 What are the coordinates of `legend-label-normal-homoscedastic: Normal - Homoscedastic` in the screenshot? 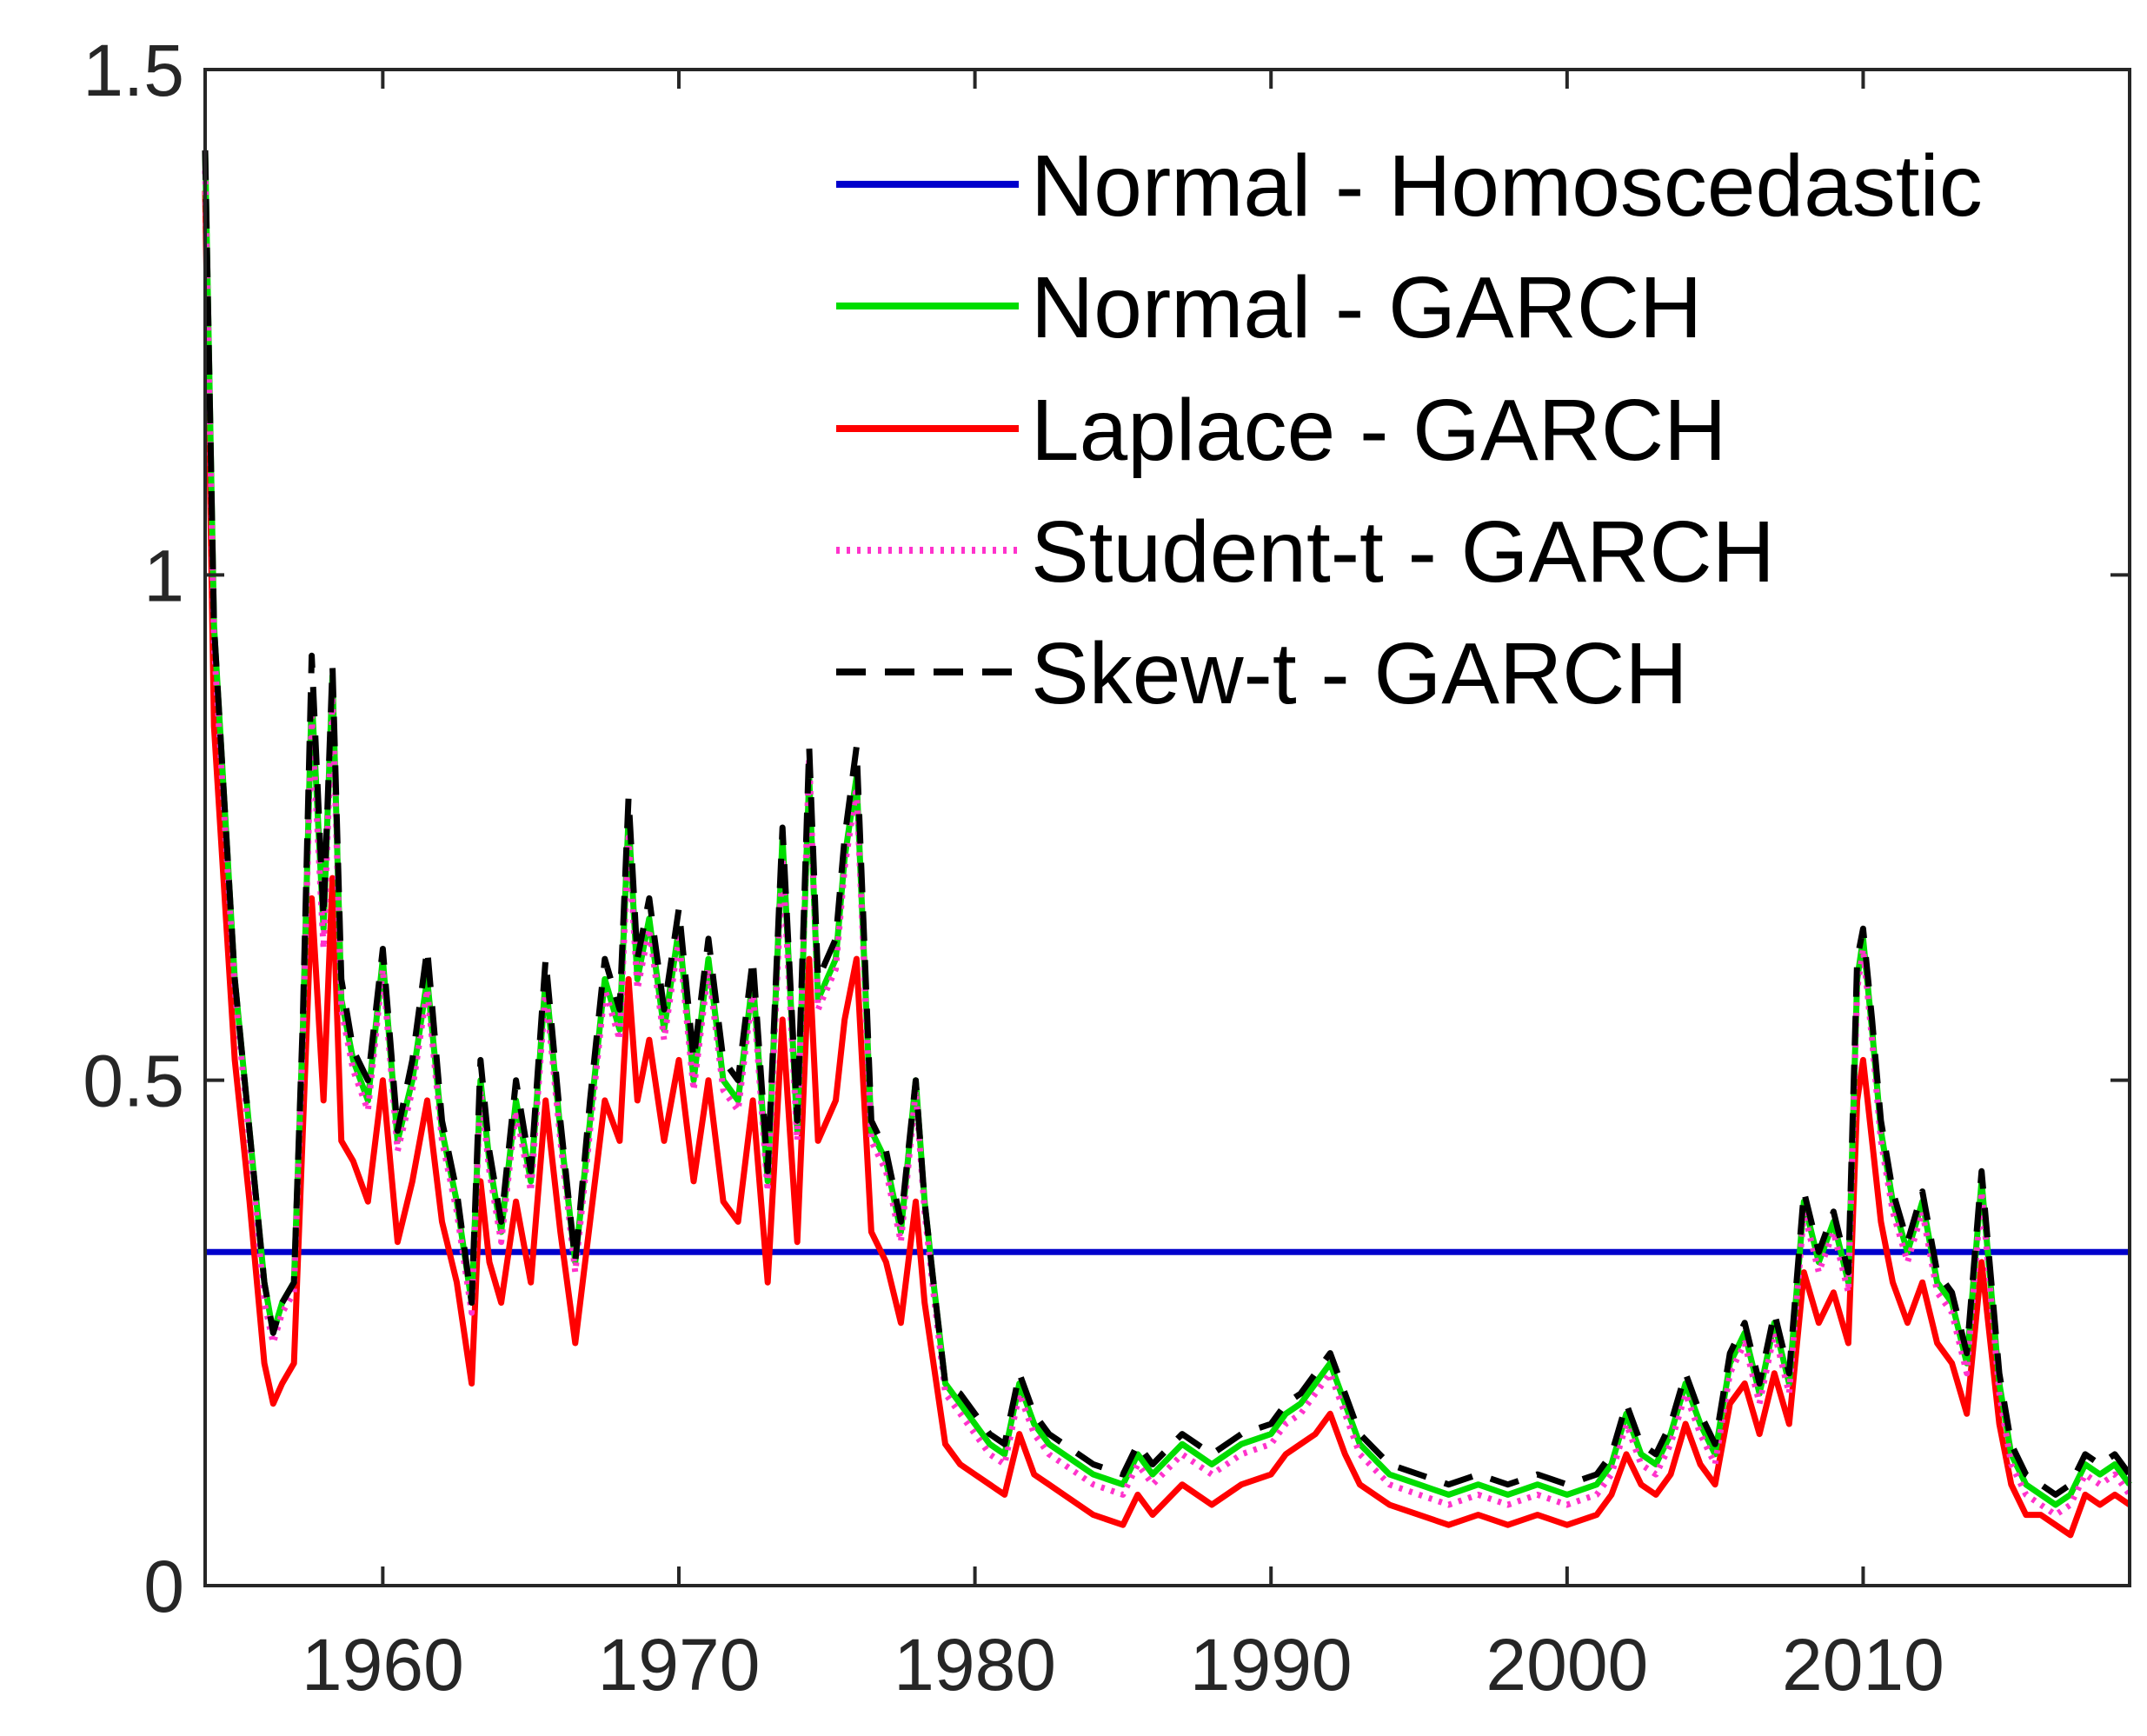 It's located at (1507, 186).